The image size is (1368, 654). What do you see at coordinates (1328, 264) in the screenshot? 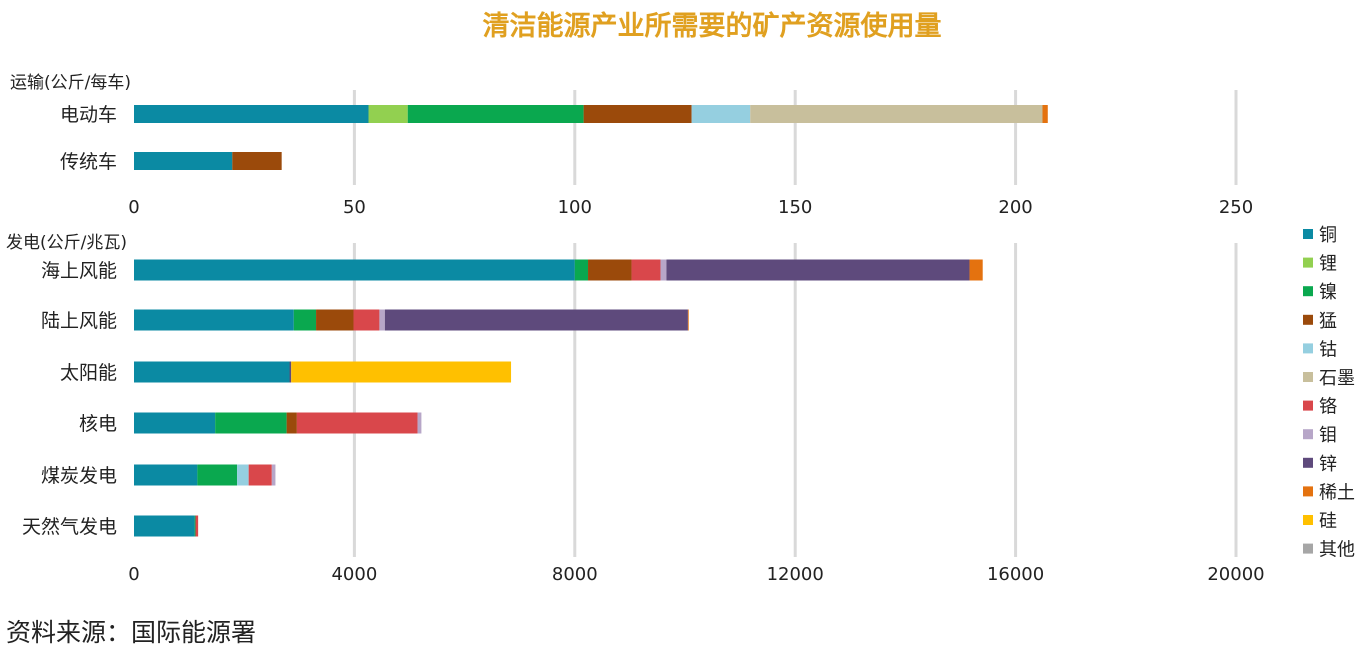
I see `legend-label: 锂` at bounding box center [1328, 264].